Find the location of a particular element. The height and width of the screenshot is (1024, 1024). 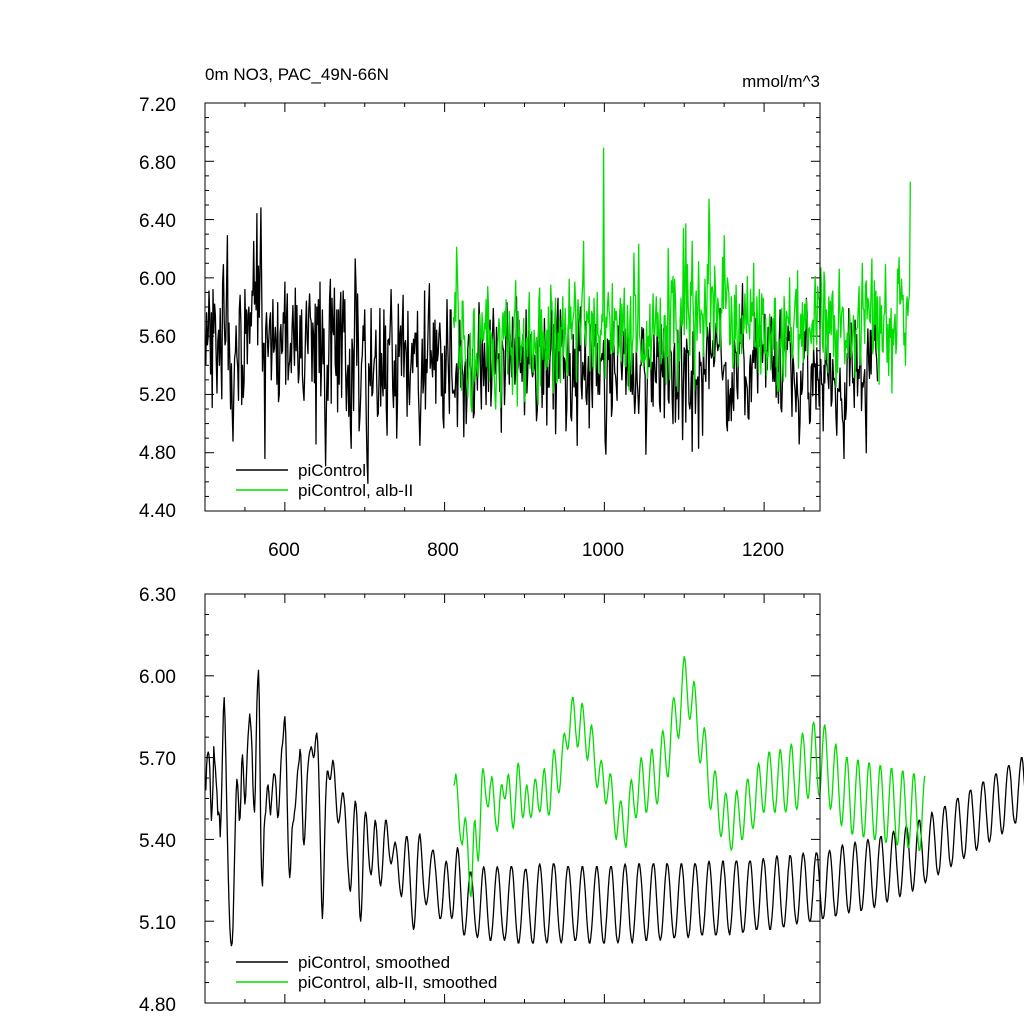

bottom-y-tick-label: 6.00 is located at coordinates (157, 677).